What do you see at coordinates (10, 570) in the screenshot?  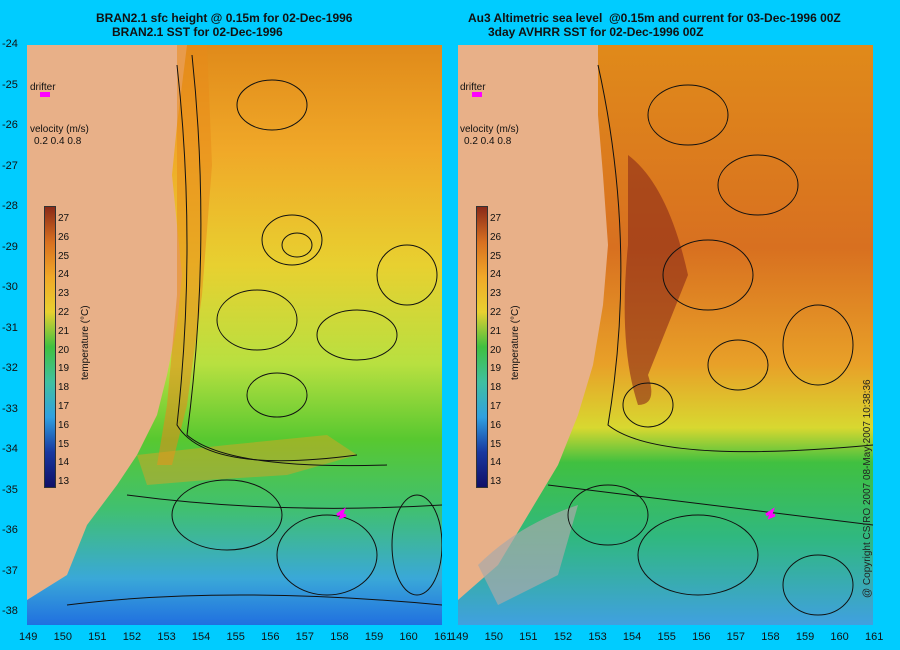 I see `lat-tick: -37` at bounding box center [10, 570].